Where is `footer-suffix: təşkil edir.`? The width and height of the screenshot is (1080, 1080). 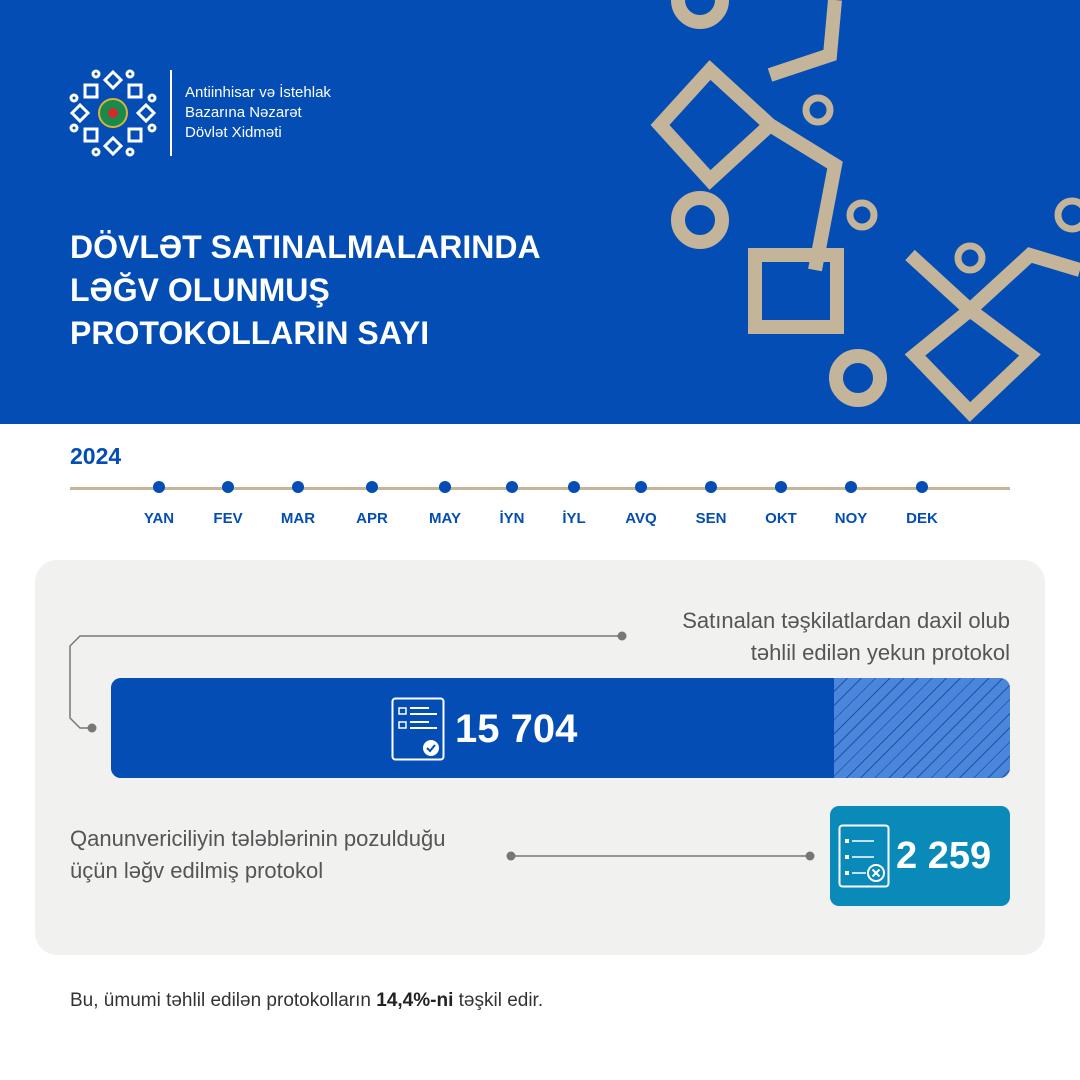
footer-suffix: təşkil edir. is located at coordinates (498, 1000).